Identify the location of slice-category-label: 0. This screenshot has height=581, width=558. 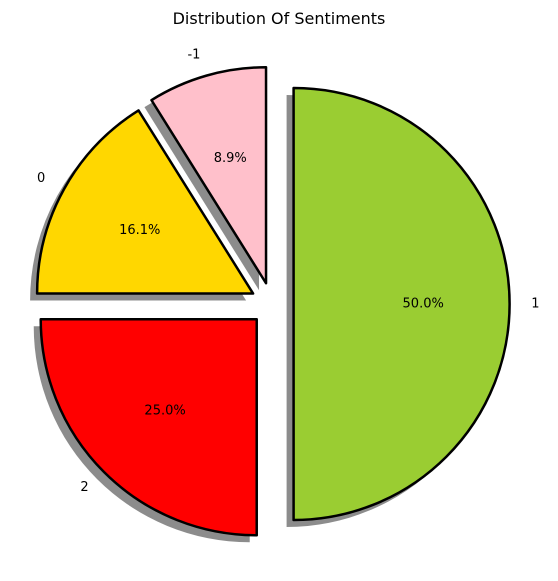
(41, 178).